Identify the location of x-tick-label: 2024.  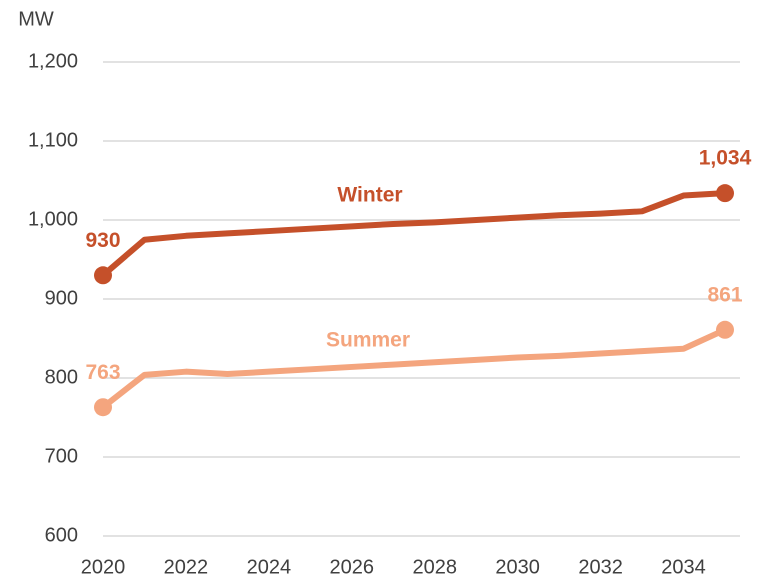
(269, 567).